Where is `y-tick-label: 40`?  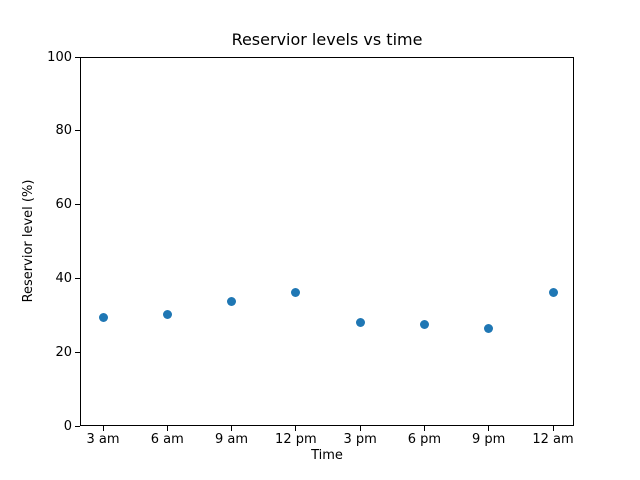
y-tick-label: 40 is located at coordinates (63, 278).